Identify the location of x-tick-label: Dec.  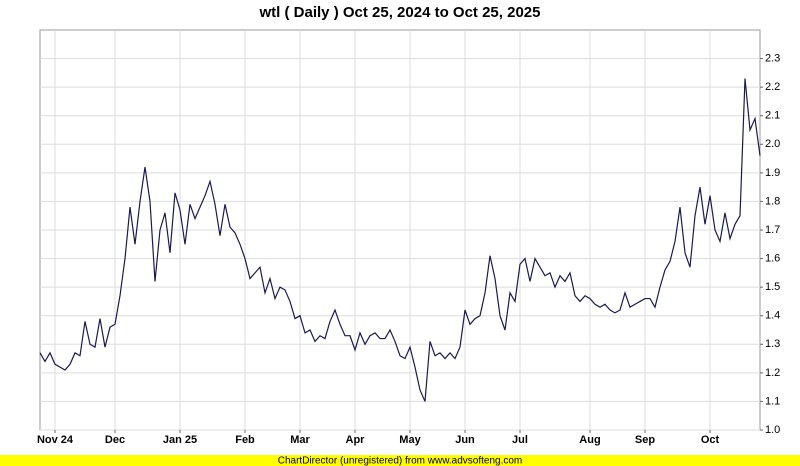
(115, 440).